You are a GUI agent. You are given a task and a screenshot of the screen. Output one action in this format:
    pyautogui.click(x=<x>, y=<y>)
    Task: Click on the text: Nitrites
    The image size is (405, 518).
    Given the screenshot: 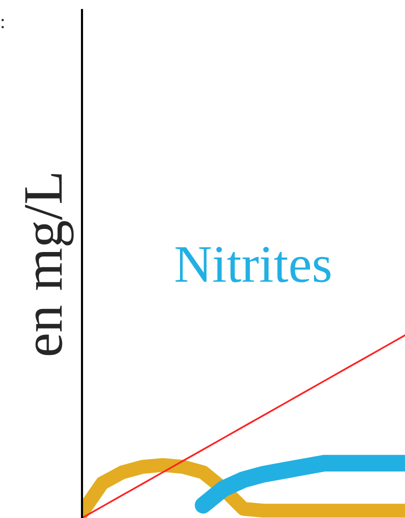 What is the action you would take?
    pyautogui.click(x=253, y=264)
    